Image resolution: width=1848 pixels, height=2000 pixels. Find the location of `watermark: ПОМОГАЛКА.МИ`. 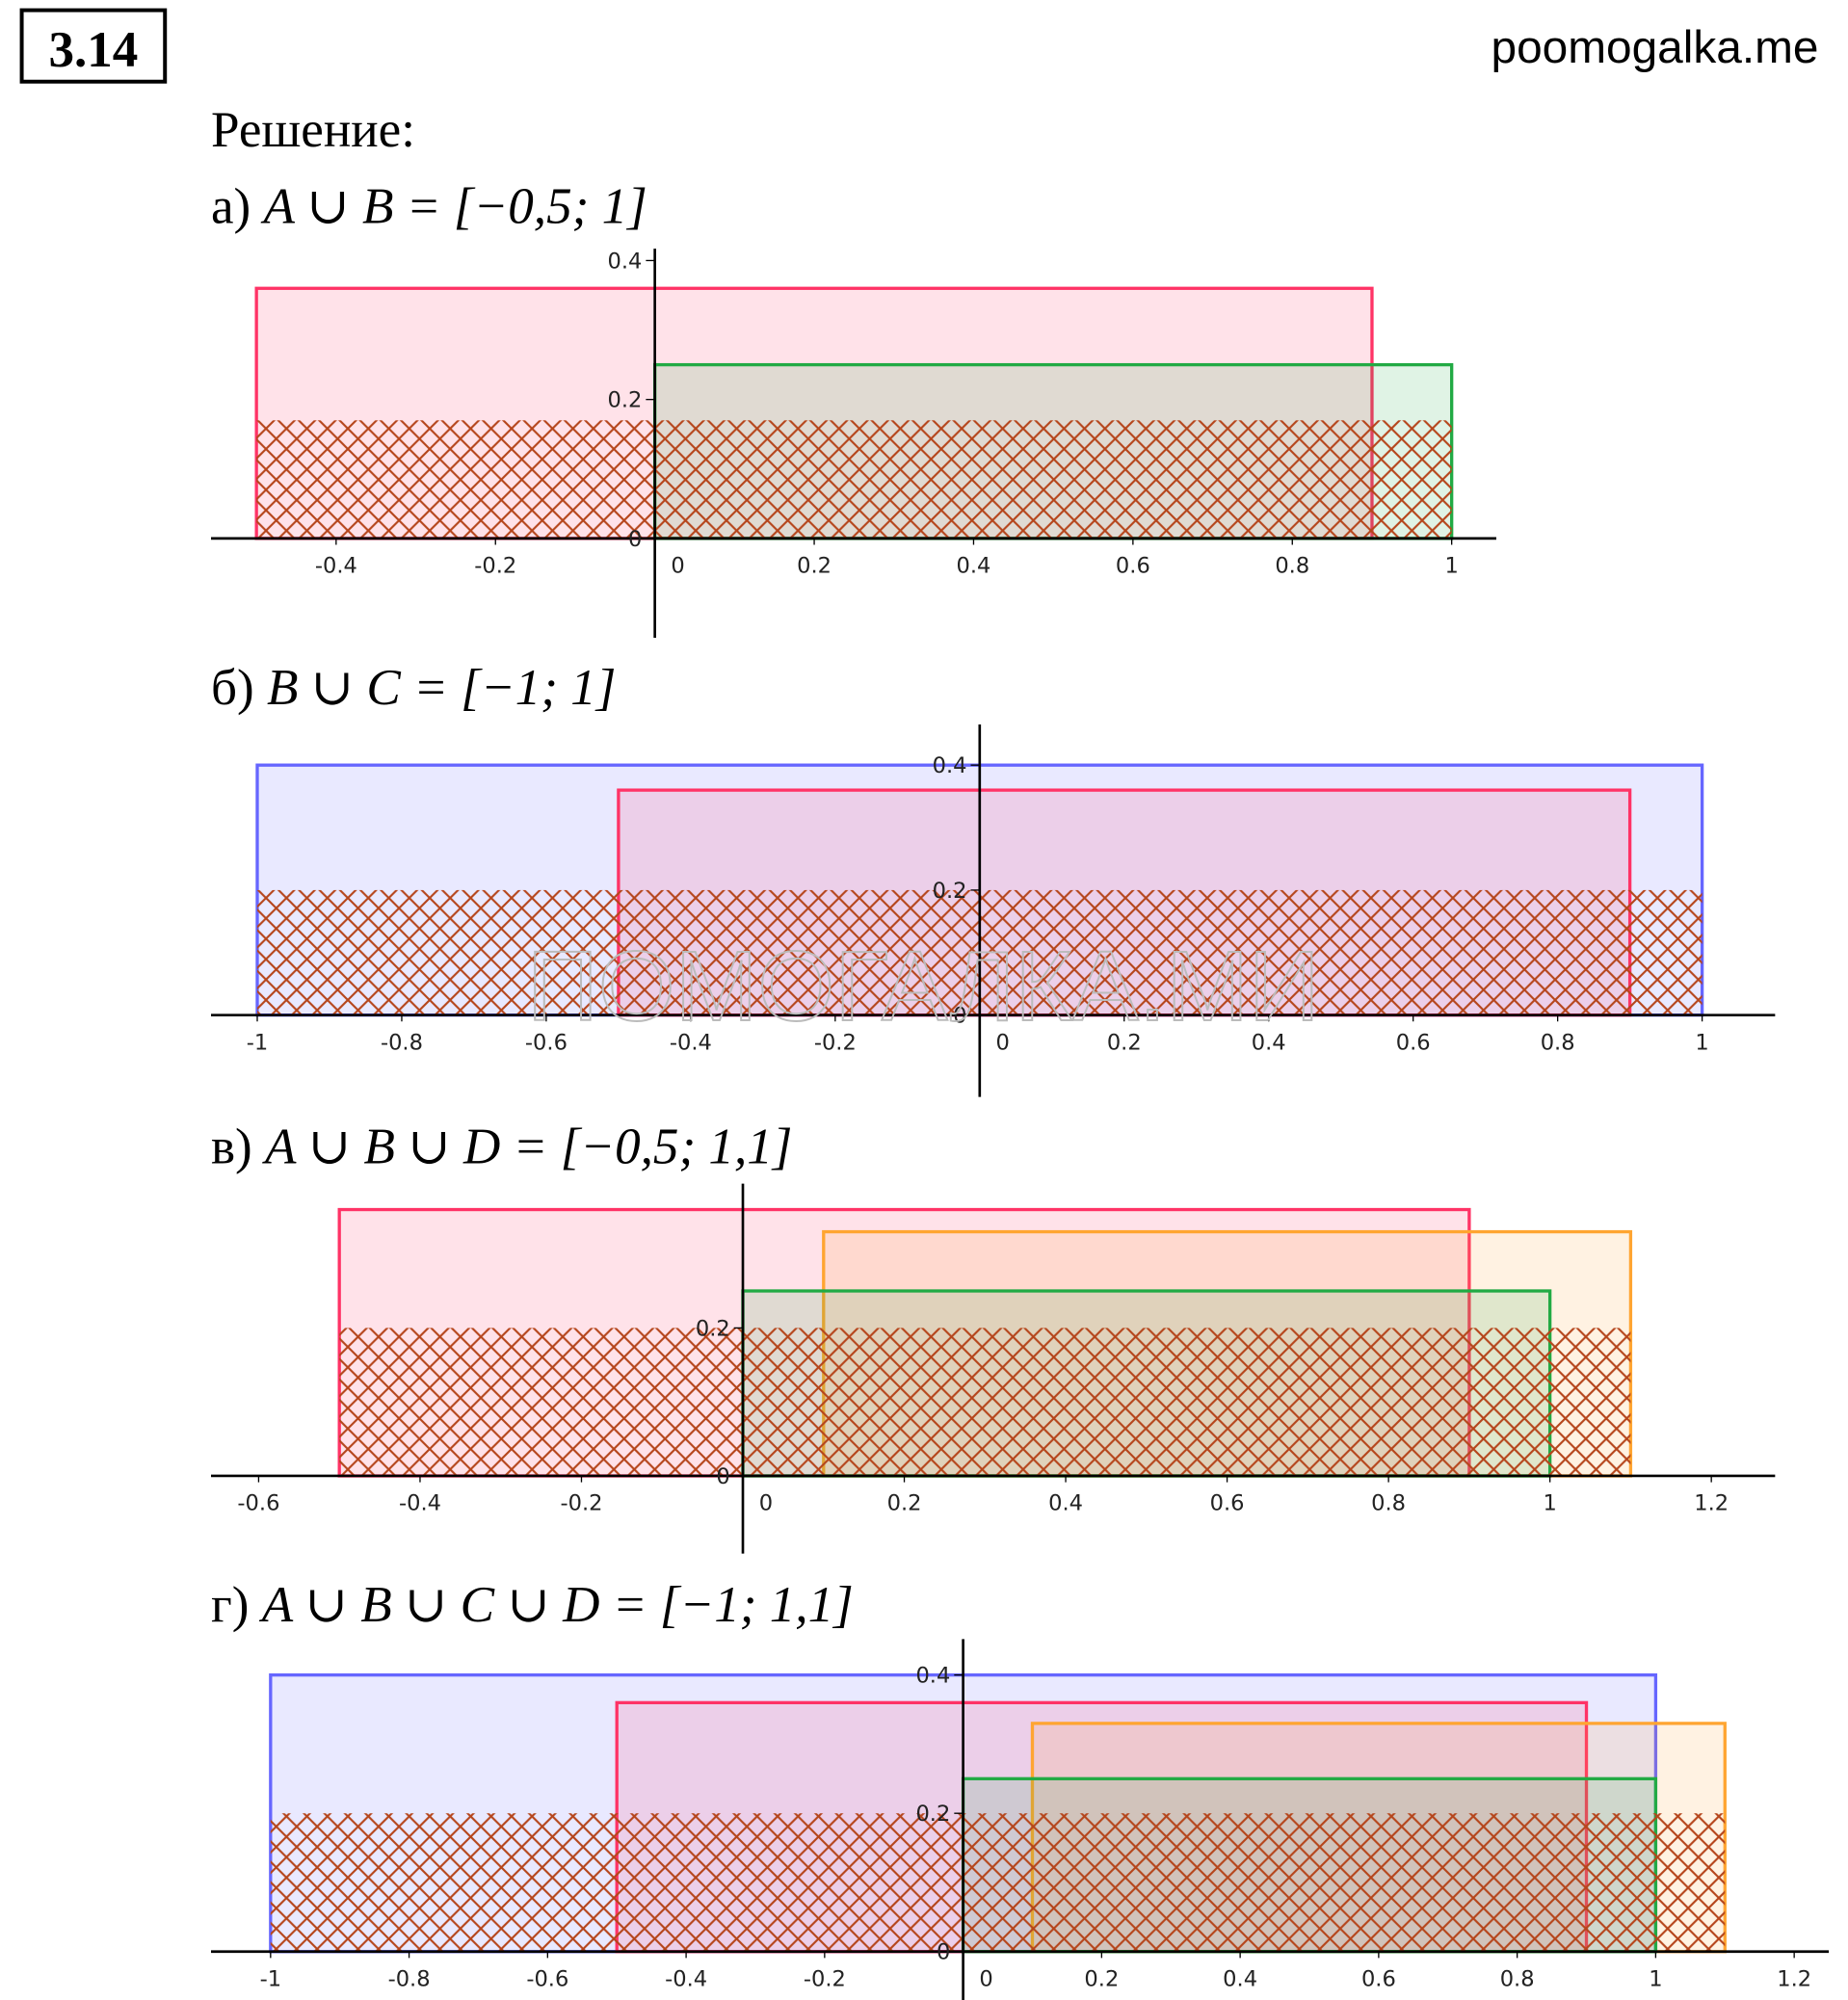

watermark: ПОМОГАЛКА.МИ is located at coordinates (924, 986).